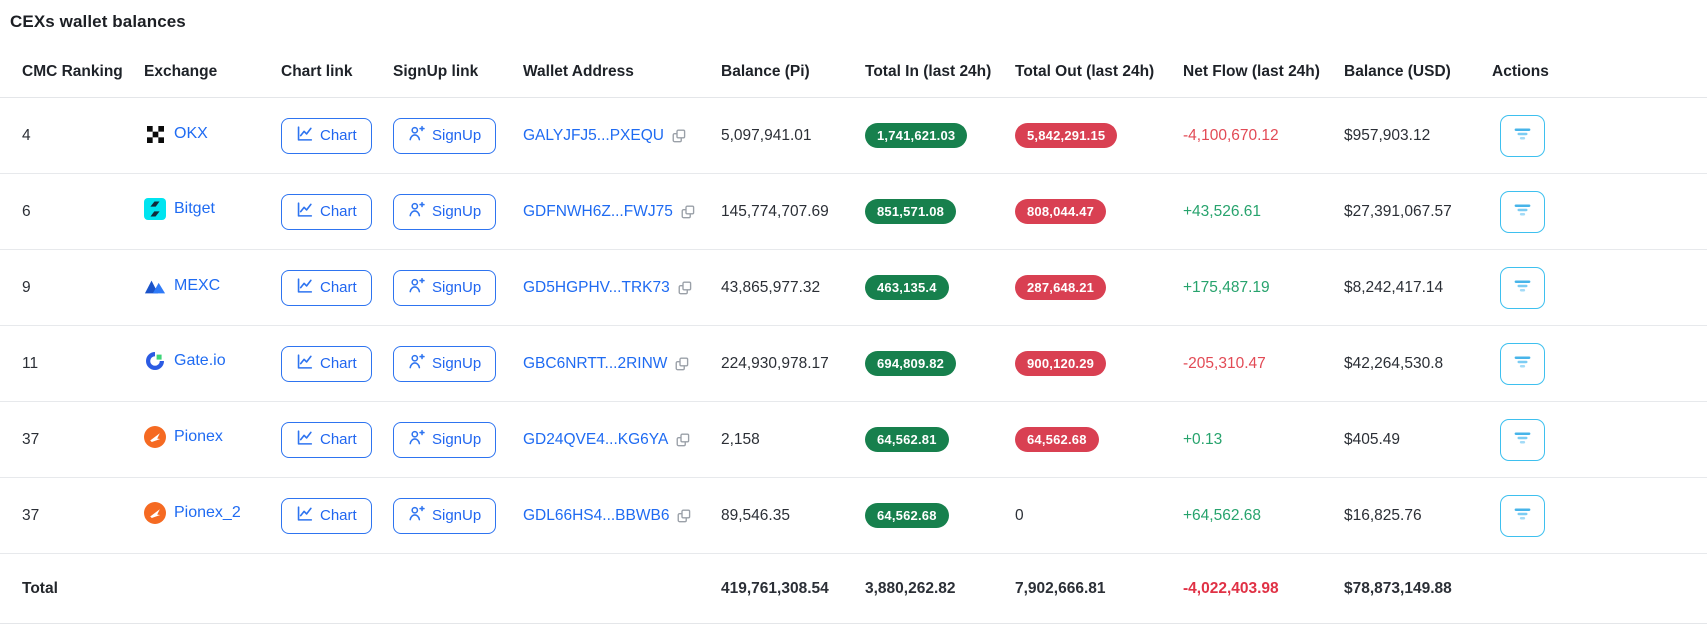  Describe the element at coordinates (436, 71) in the screenshot. I see `header-signup-link: SignUp link` at that location.